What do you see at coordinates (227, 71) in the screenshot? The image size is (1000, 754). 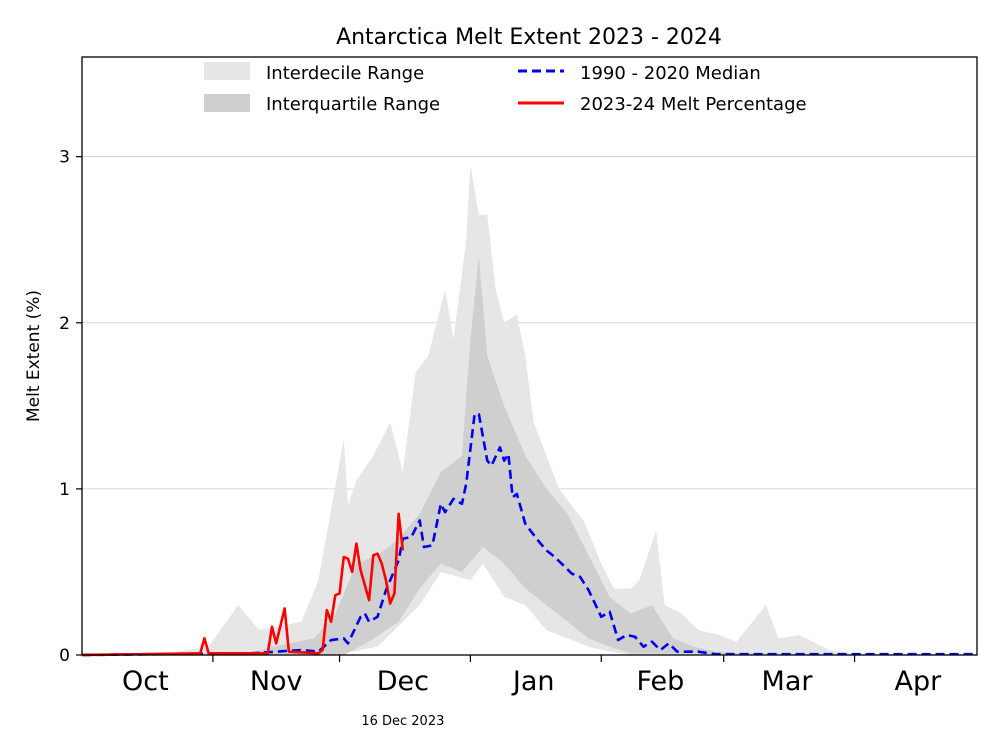 I see `legend-swatch-interdecile` at bounding box center [227, 71].